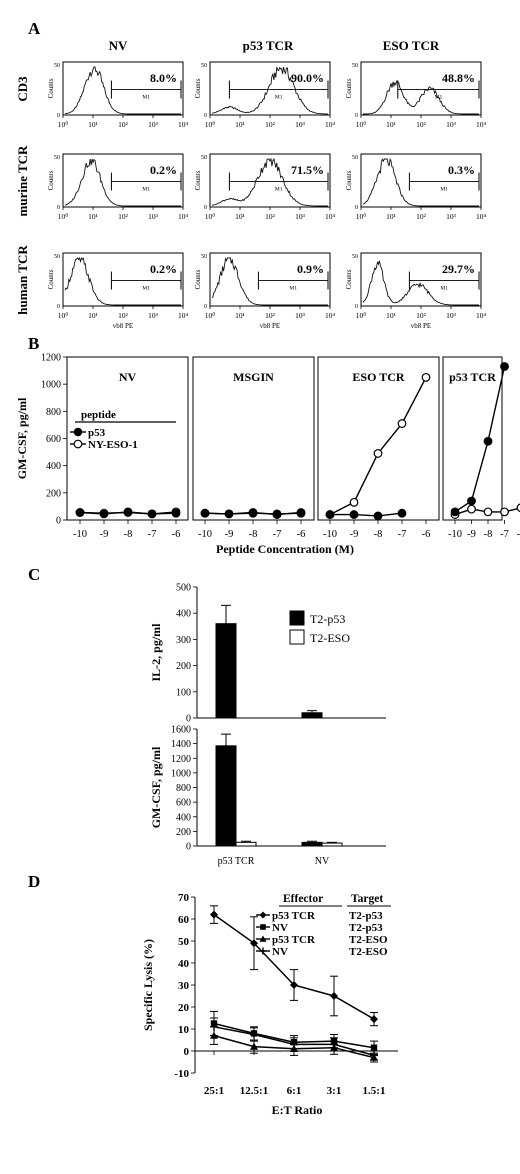  I want to click on category-label: p53 TCR, so click(236, 861).